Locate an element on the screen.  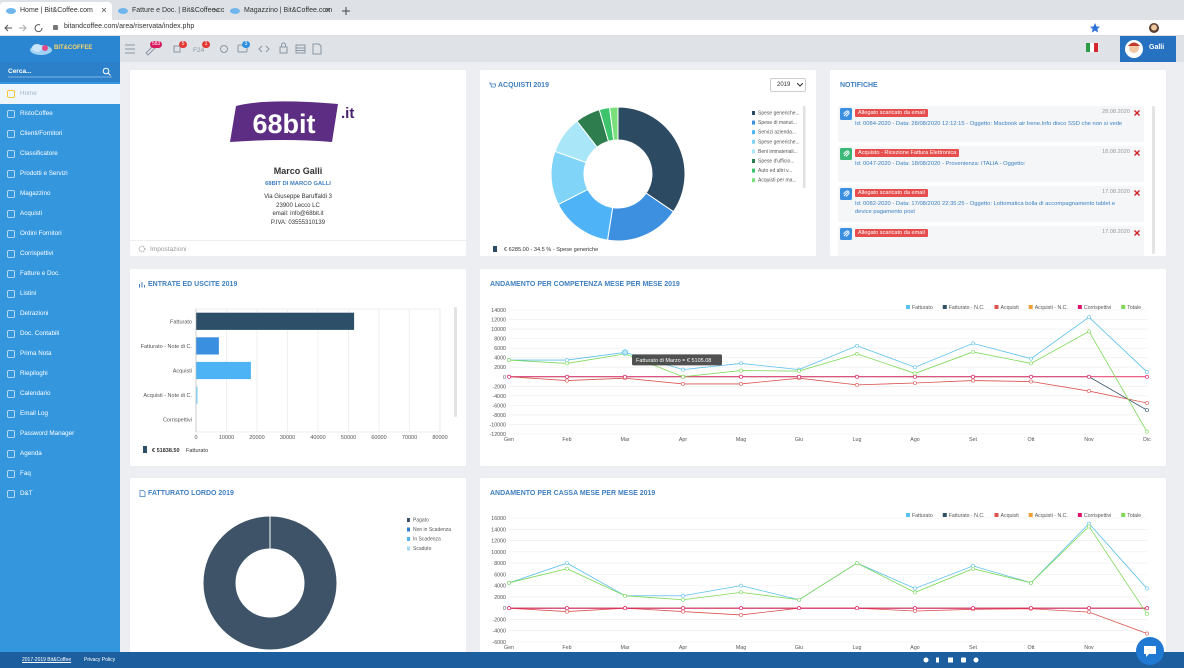
menu-item: Prima Nota is located at coordinates (60, 354).